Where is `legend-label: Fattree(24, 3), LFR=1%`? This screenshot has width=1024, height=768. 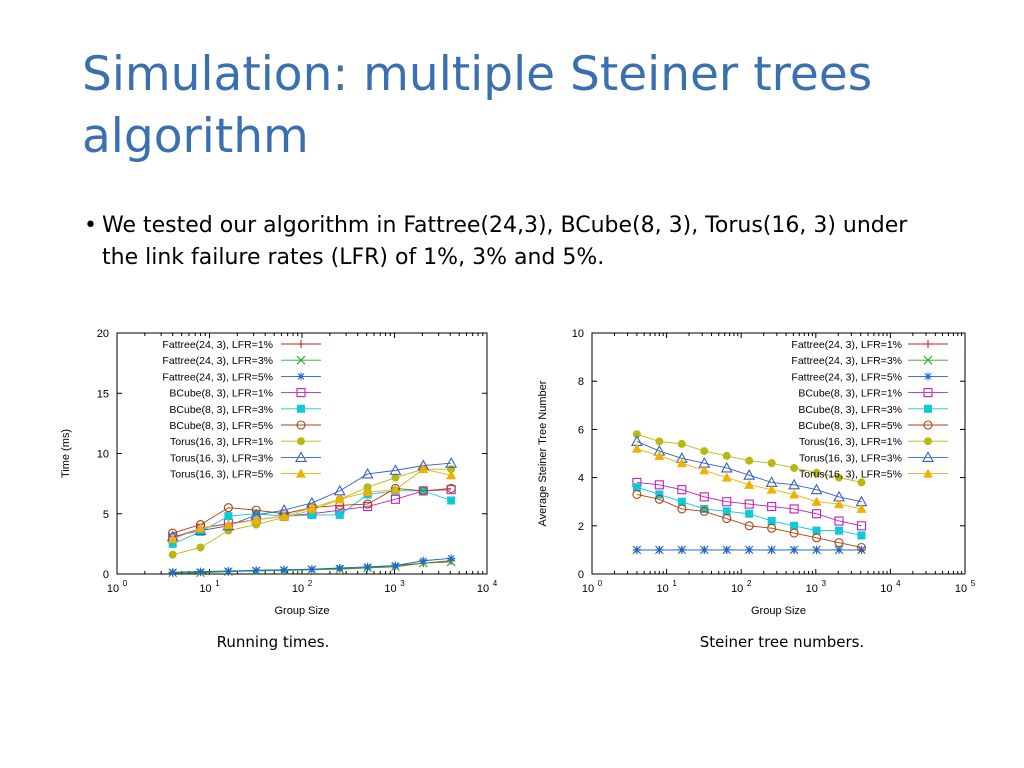
legend-label: Fattree(24, 3), LFR=1% is located at coordinates (846, 345).